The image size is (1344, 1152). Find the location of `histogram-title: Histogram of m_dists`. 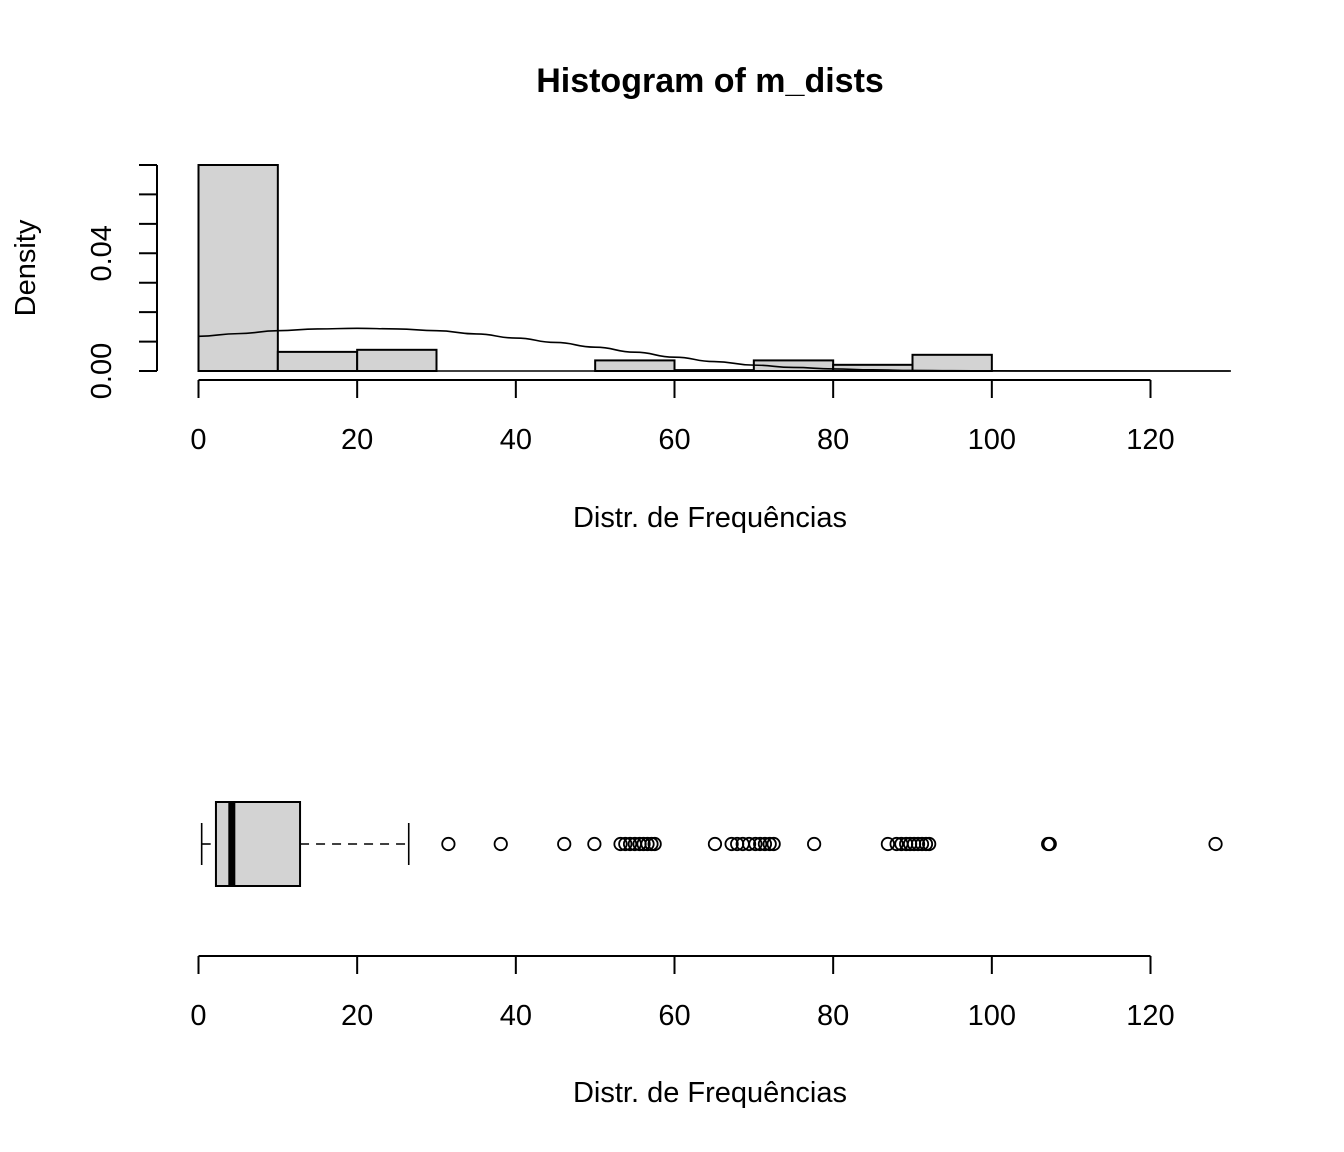

histogram-title: Histogram of m_dists is located at coordinates (710, 81).